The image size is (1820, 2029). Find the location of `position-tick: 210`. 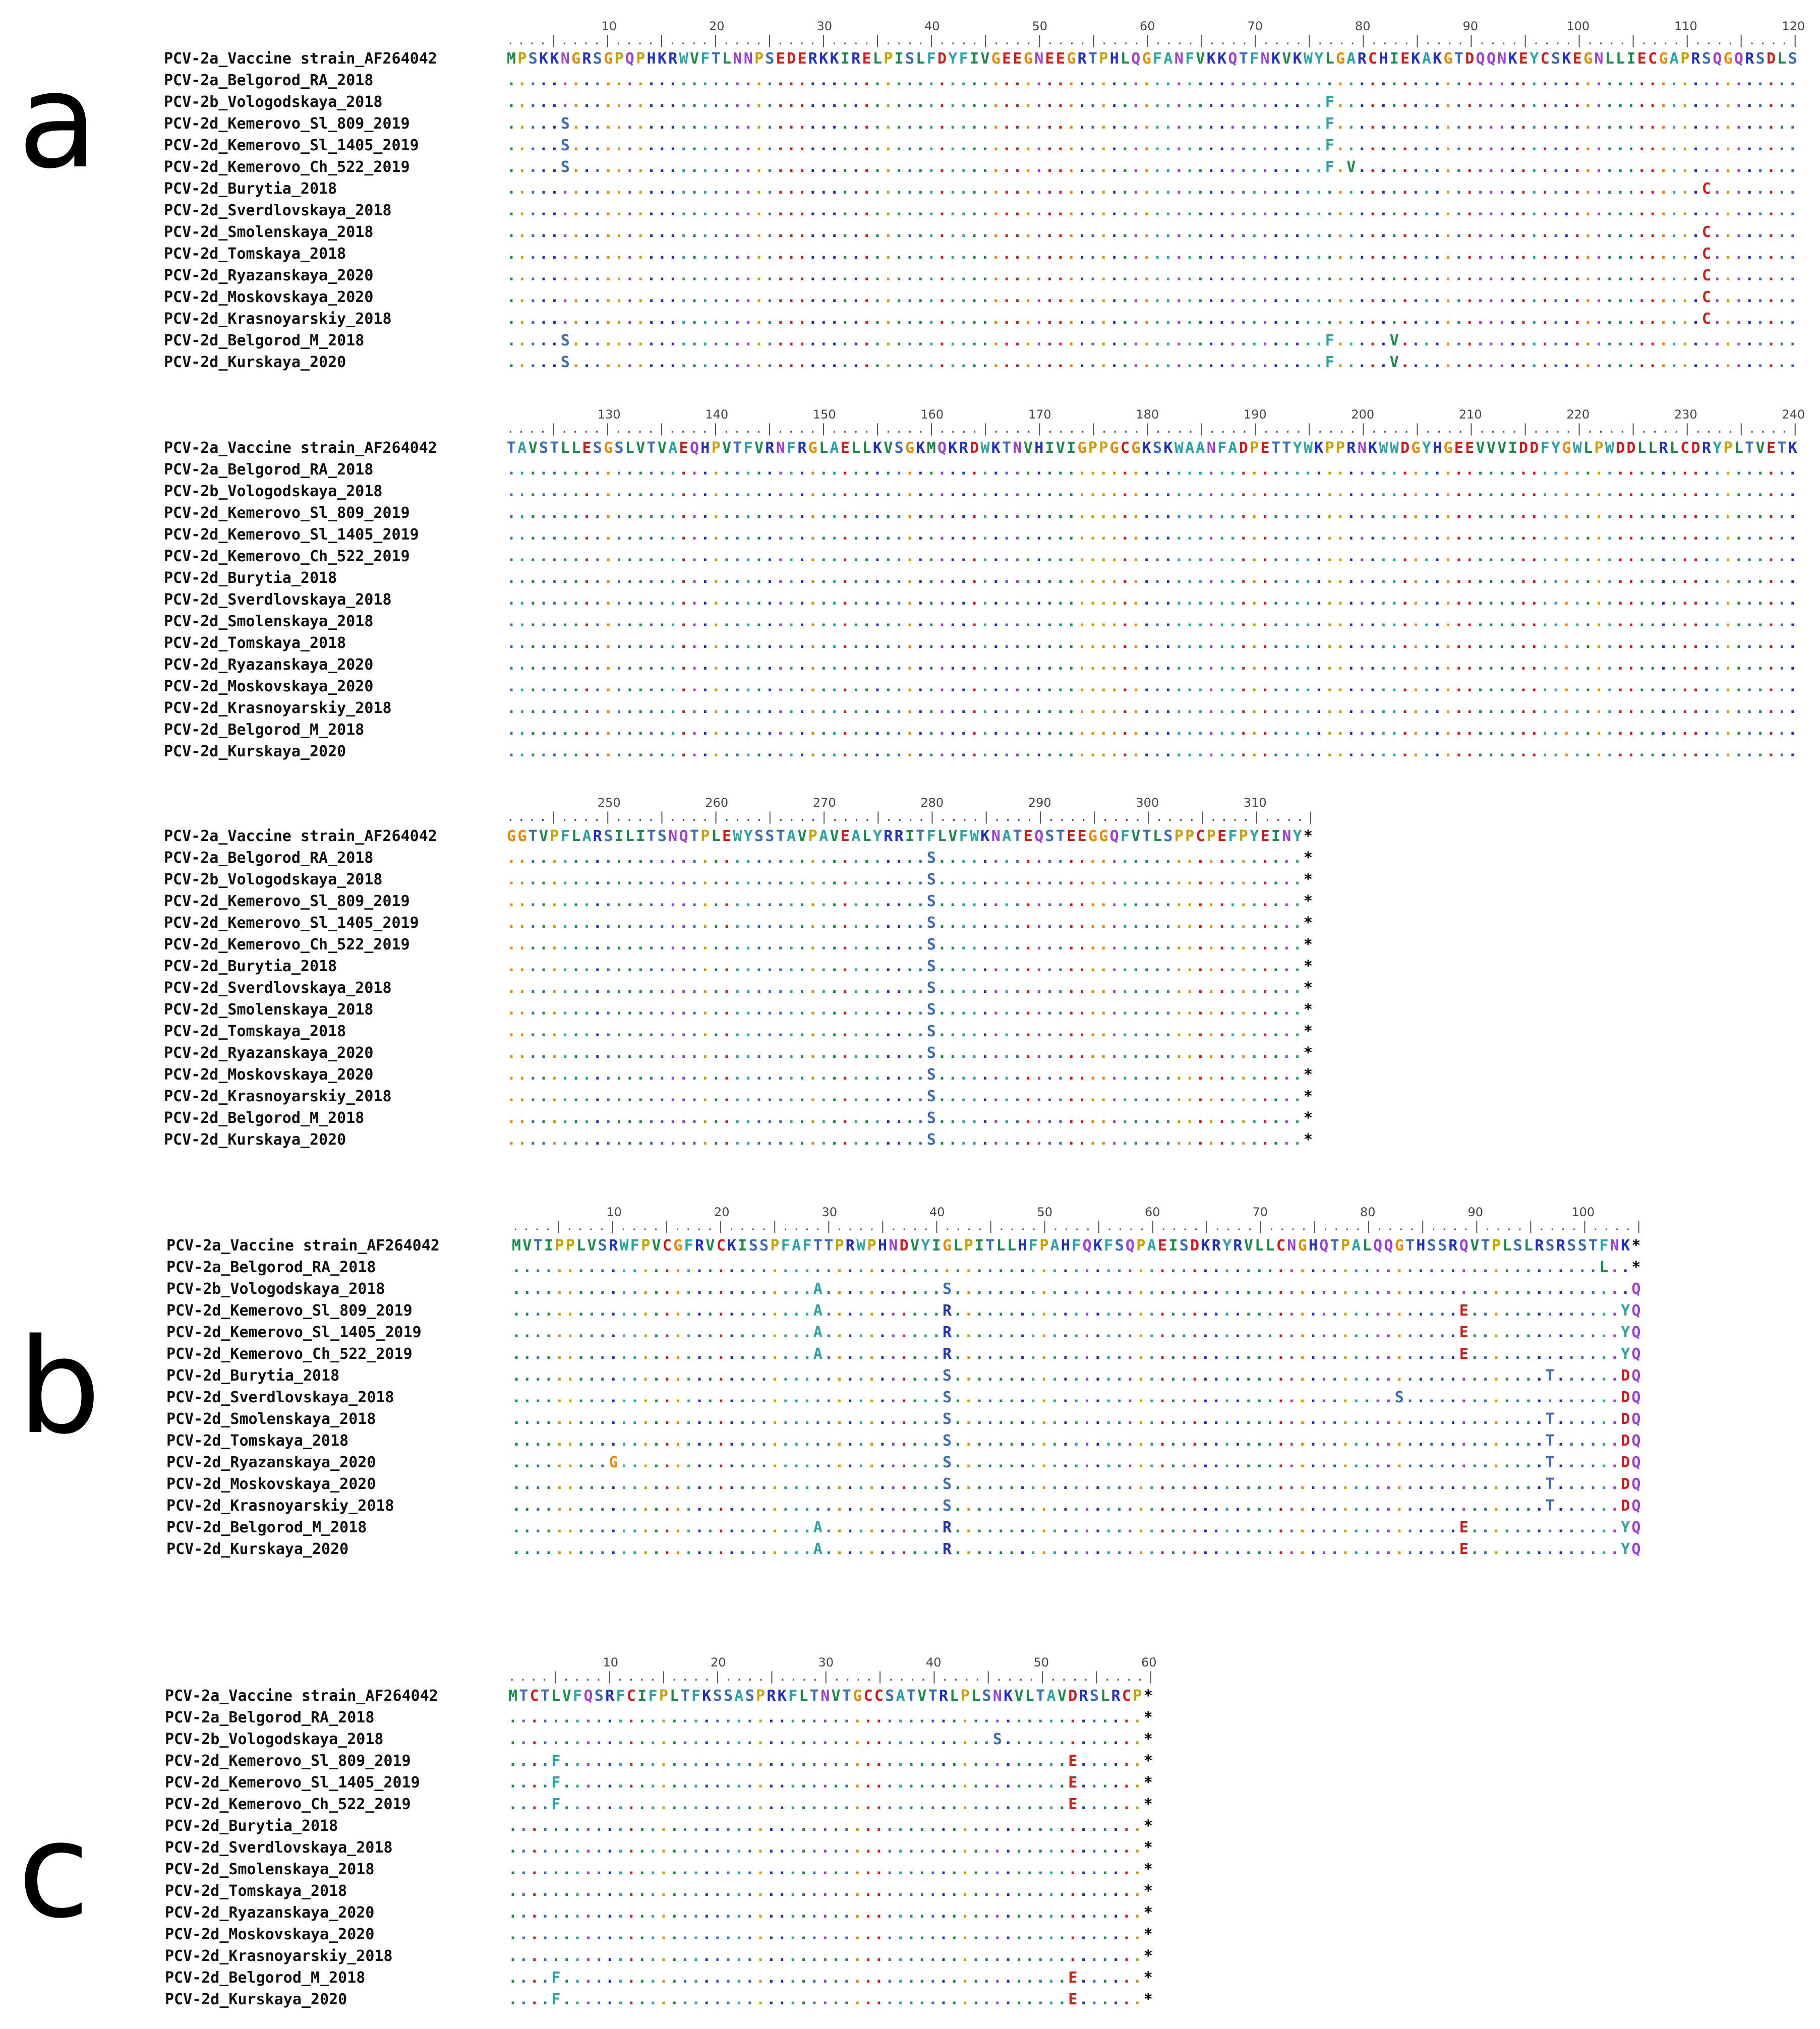

position-tick: 210 is located at coordinates (1471, 414).